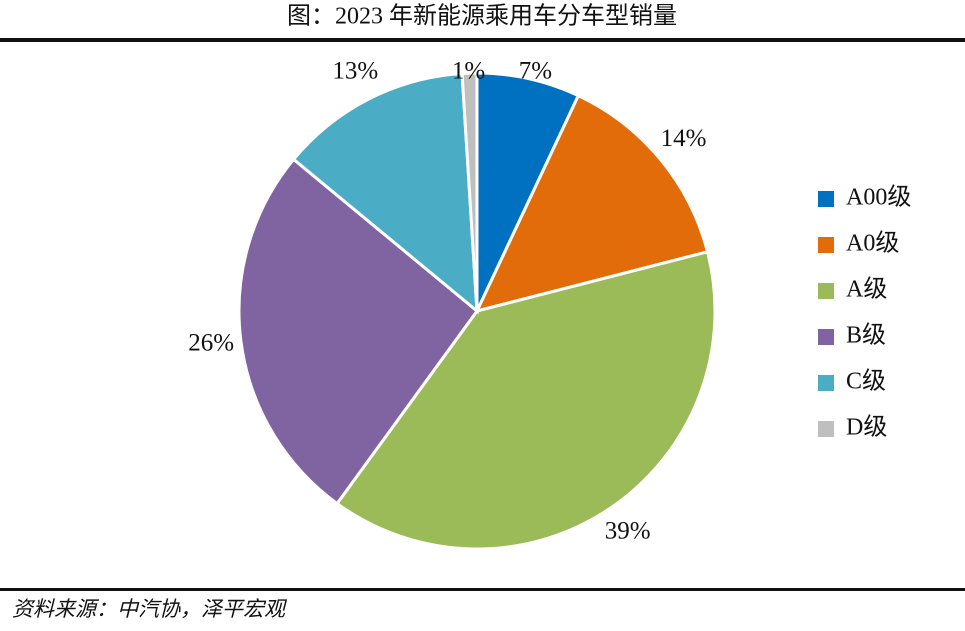 The height and width of the screenshot is (631, 965). Describe the element at coordinates (482, 40) in the screenshot. I see `top-rule` at that location.